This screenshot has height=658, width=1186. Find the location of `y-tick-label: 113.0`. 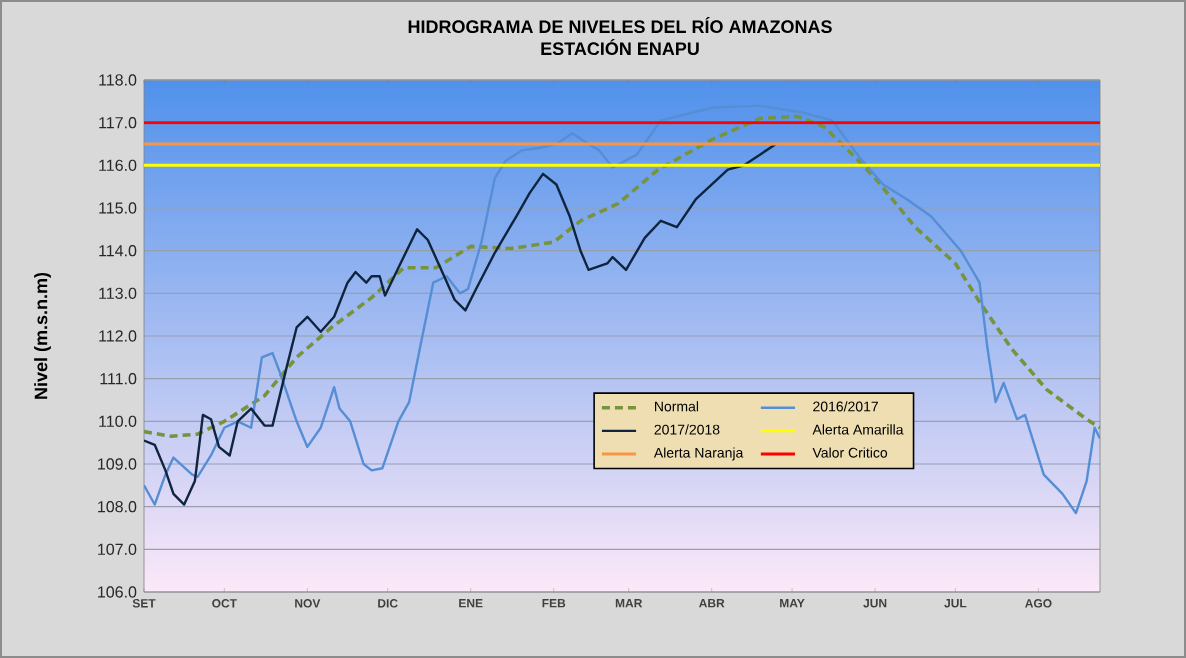

y-tick-label: 113.0 is located at coordinates (118, 293).